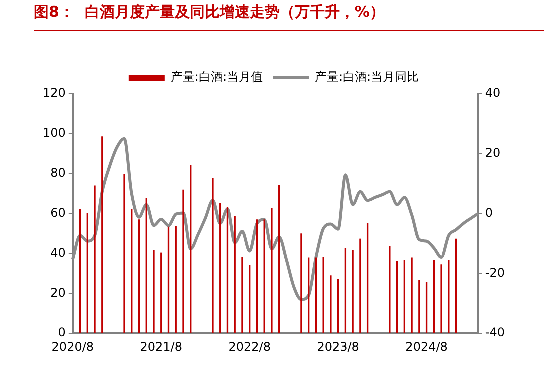 This screenshot has height=375, width=548. What do you see at coordinates (62, 333) in the screenshot?
I see `y-tick-label: 0` at bounding box center [62, 333].